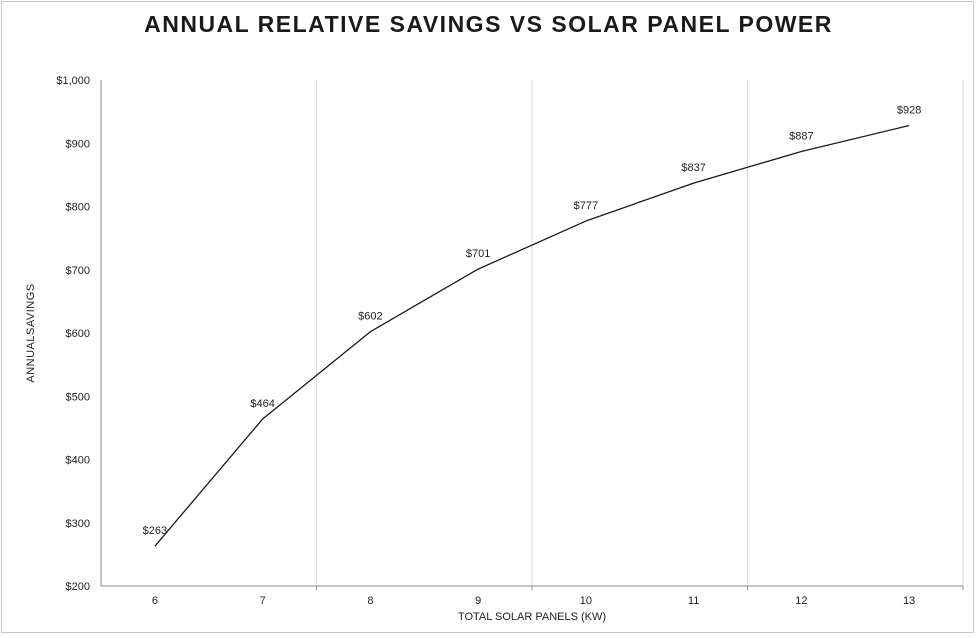 The width and height of the screenshot is (977, 638). What do you see at coordinates (78, 587) in the screenshot?
I see `y-tick-label: $200` at bounding box center [78, 587].